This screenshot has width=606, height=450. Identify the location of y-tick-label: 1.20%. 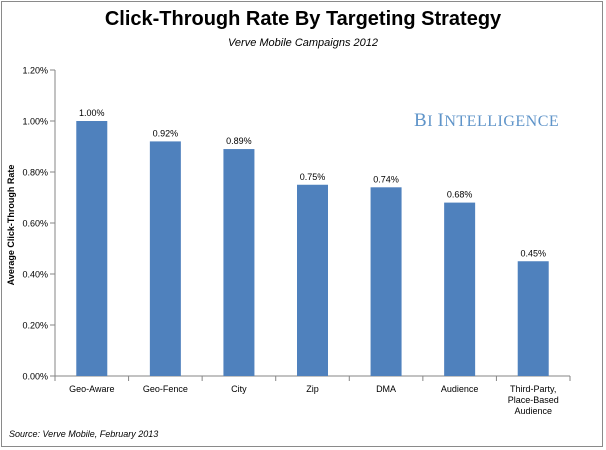
(35, 71).